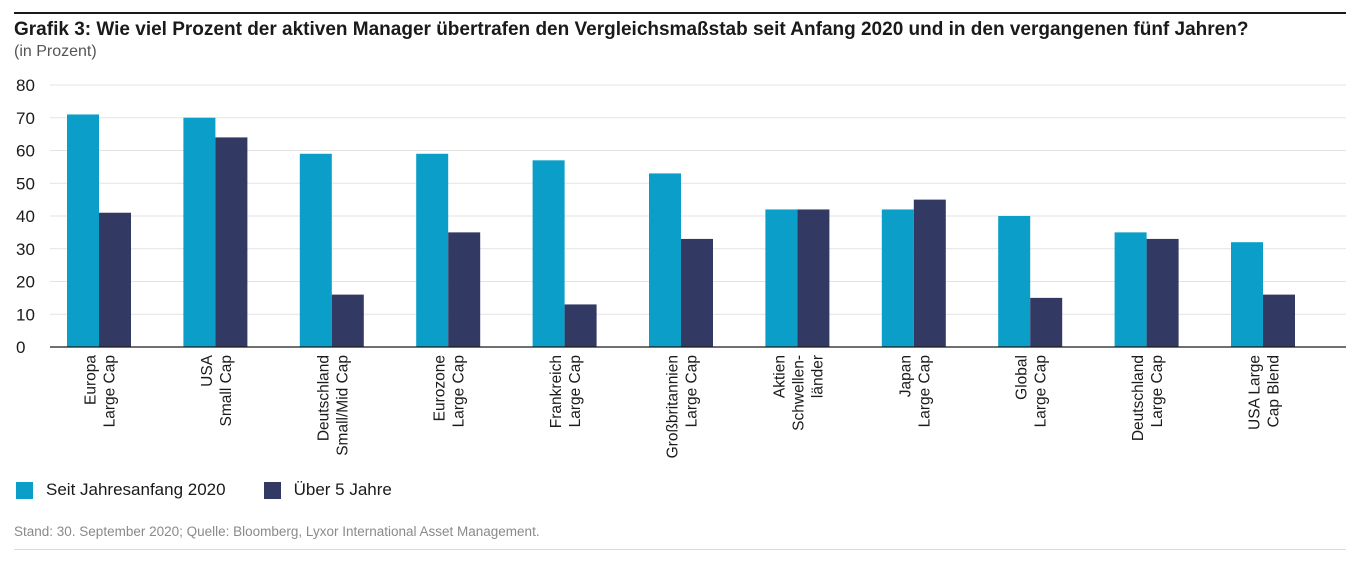 Image resolution: width=1353 pixels, height=564 pixels. I want to click on x-tick-label: Cap Blend, so click(1274, 391).